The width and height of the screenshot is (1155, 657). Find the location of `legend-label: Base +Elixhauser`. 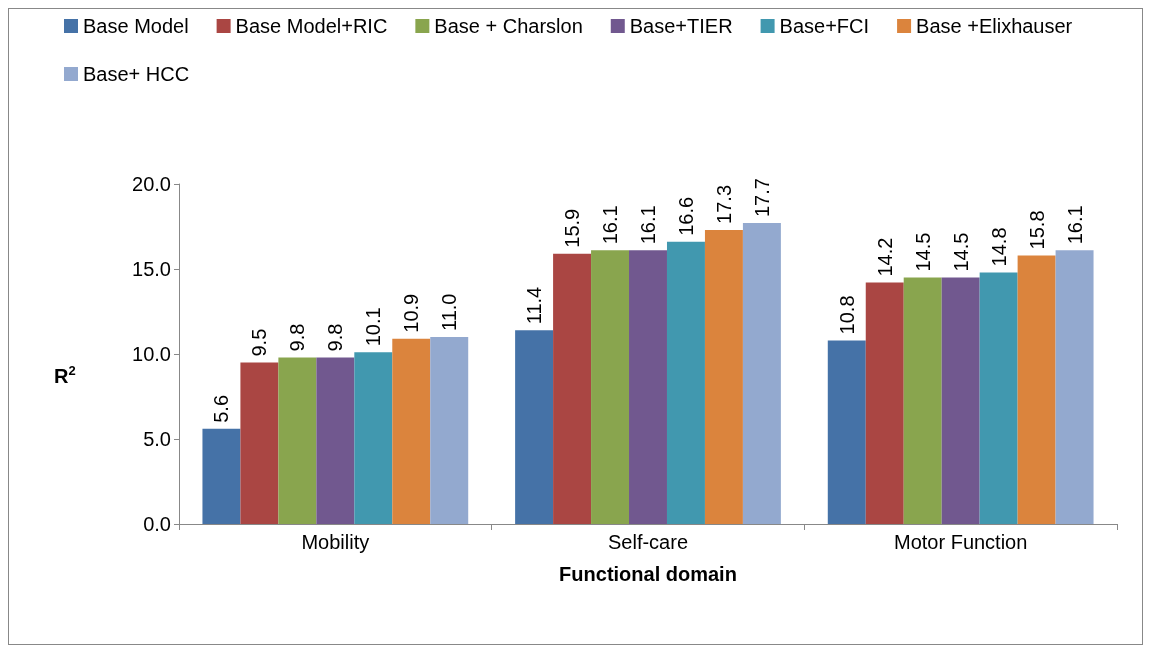

legend-label: Base +Elixhauser is located at coordinates (994, 26).